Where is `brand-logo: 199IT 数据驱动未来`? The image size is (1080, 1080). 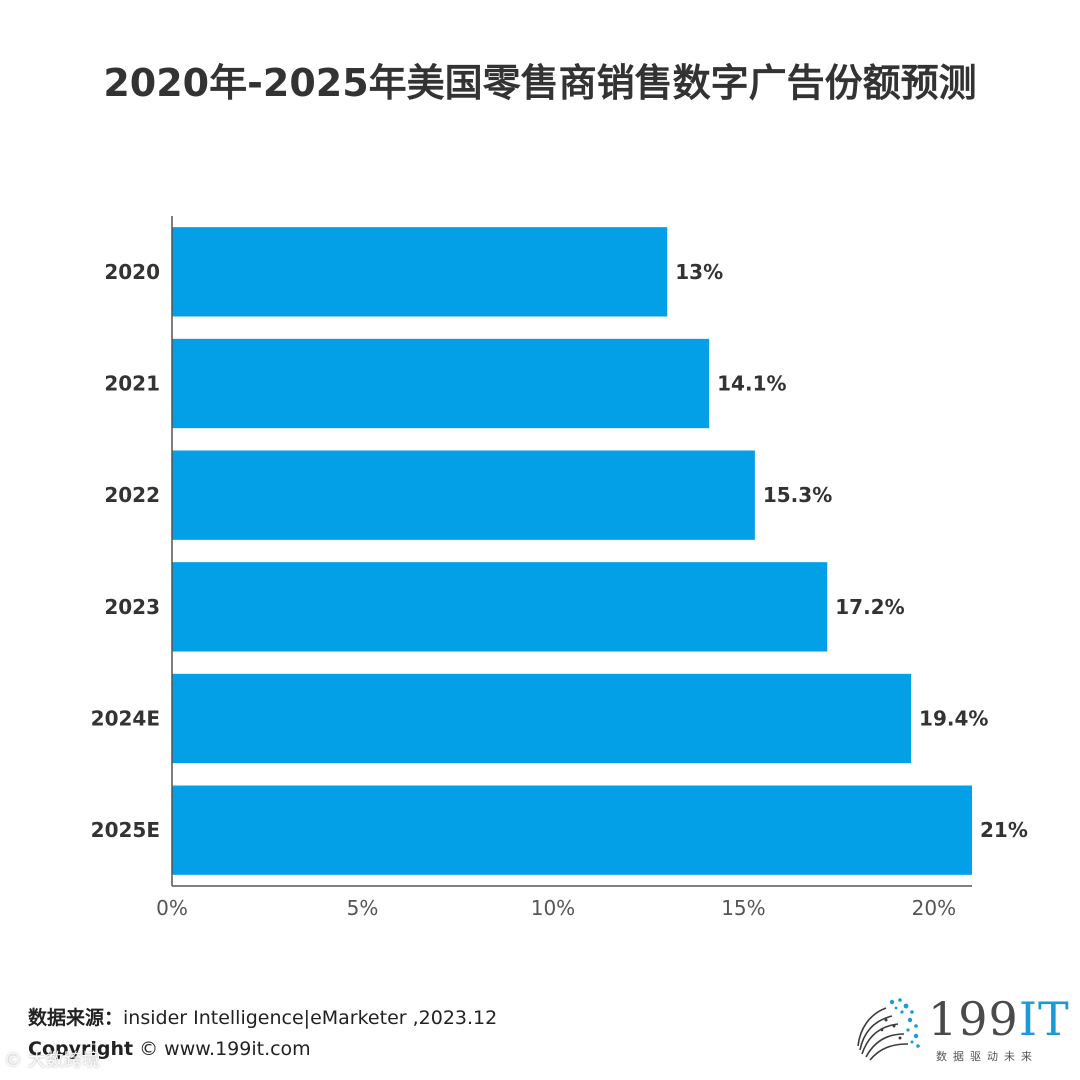 brand-logo: 199IT 数据驱动未来 is located at coordinates (957, 1030).